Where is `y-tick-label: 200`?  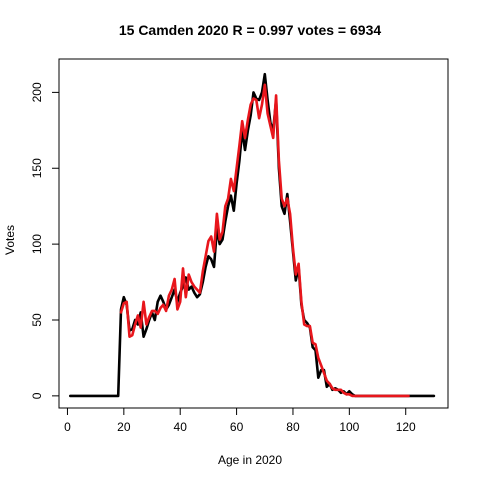
y-tick-label: 200 is located at coordinates (37, 92).